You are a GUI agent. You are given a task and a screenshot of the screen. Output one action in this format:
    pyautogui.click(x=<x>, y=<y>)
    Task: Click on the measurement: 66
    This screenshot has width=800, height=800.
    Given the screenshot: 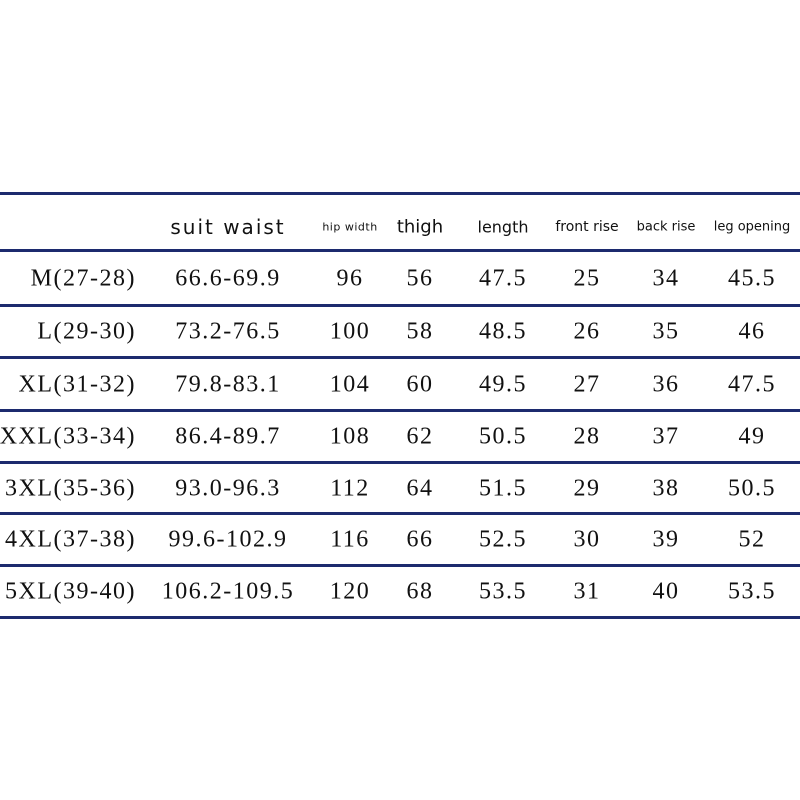 What is the action you would take?
    pyautogui.click(x=420, y=539)
    